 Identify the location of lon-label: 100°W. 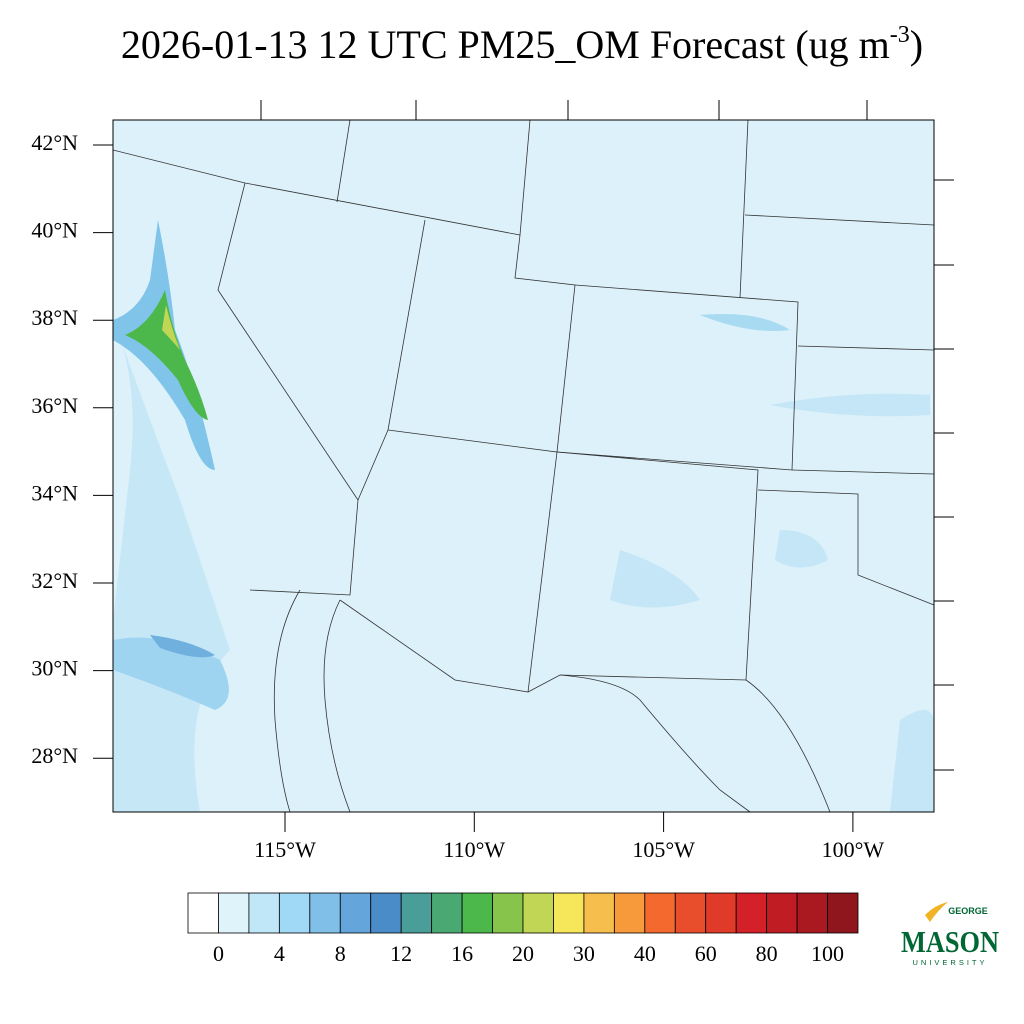
(853, 849).